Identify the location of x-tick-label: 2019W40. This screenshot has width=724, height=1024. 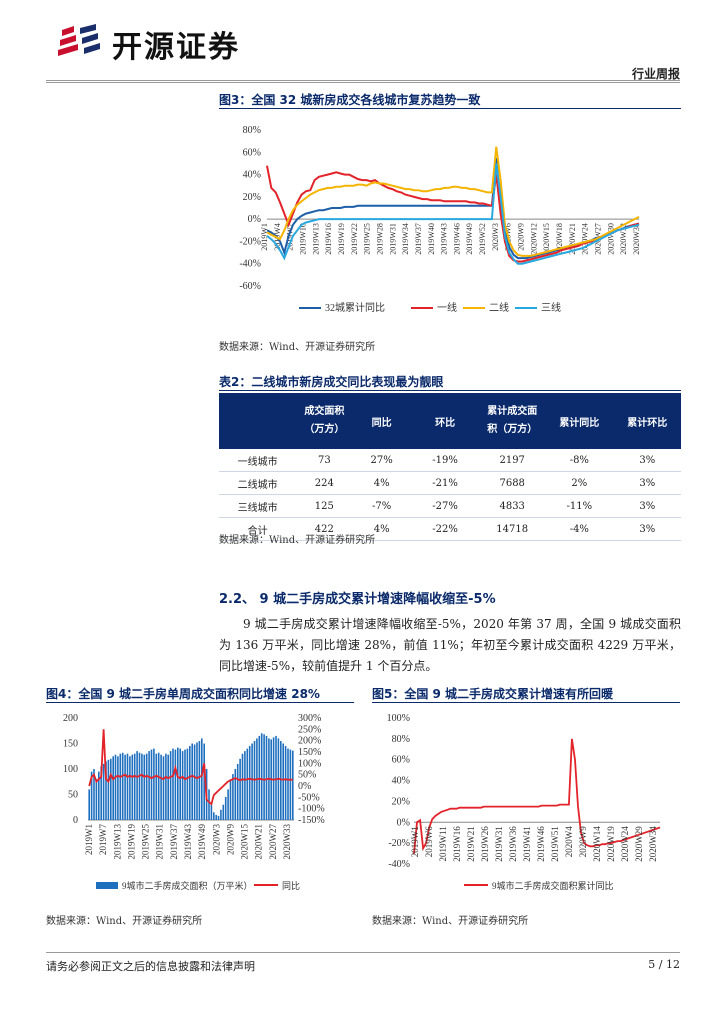
(431, 239).